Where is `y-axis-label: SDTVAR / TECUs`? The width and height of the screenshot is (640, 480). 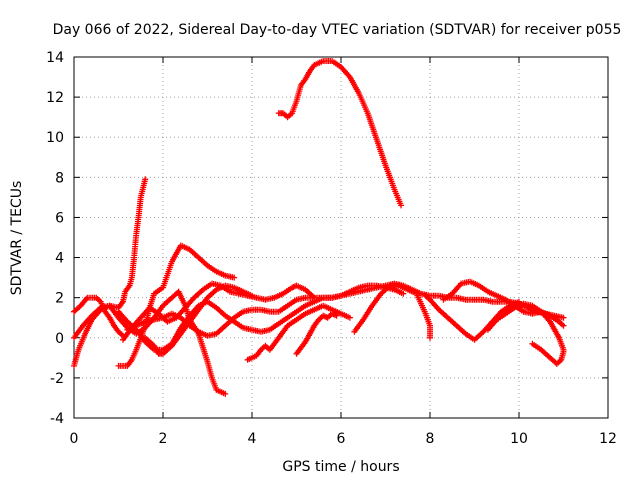
y-axis-label: SDTVAR / TECUs is located at coordinates (17, 238).